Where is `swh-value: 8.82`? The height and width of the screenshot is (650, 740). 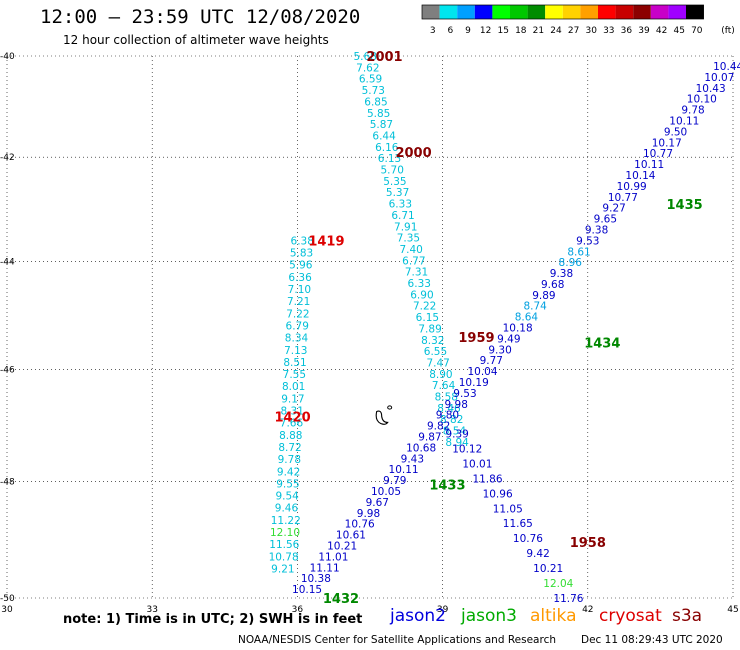
swh-value: 8.82 is located at coordinates (451, 420).